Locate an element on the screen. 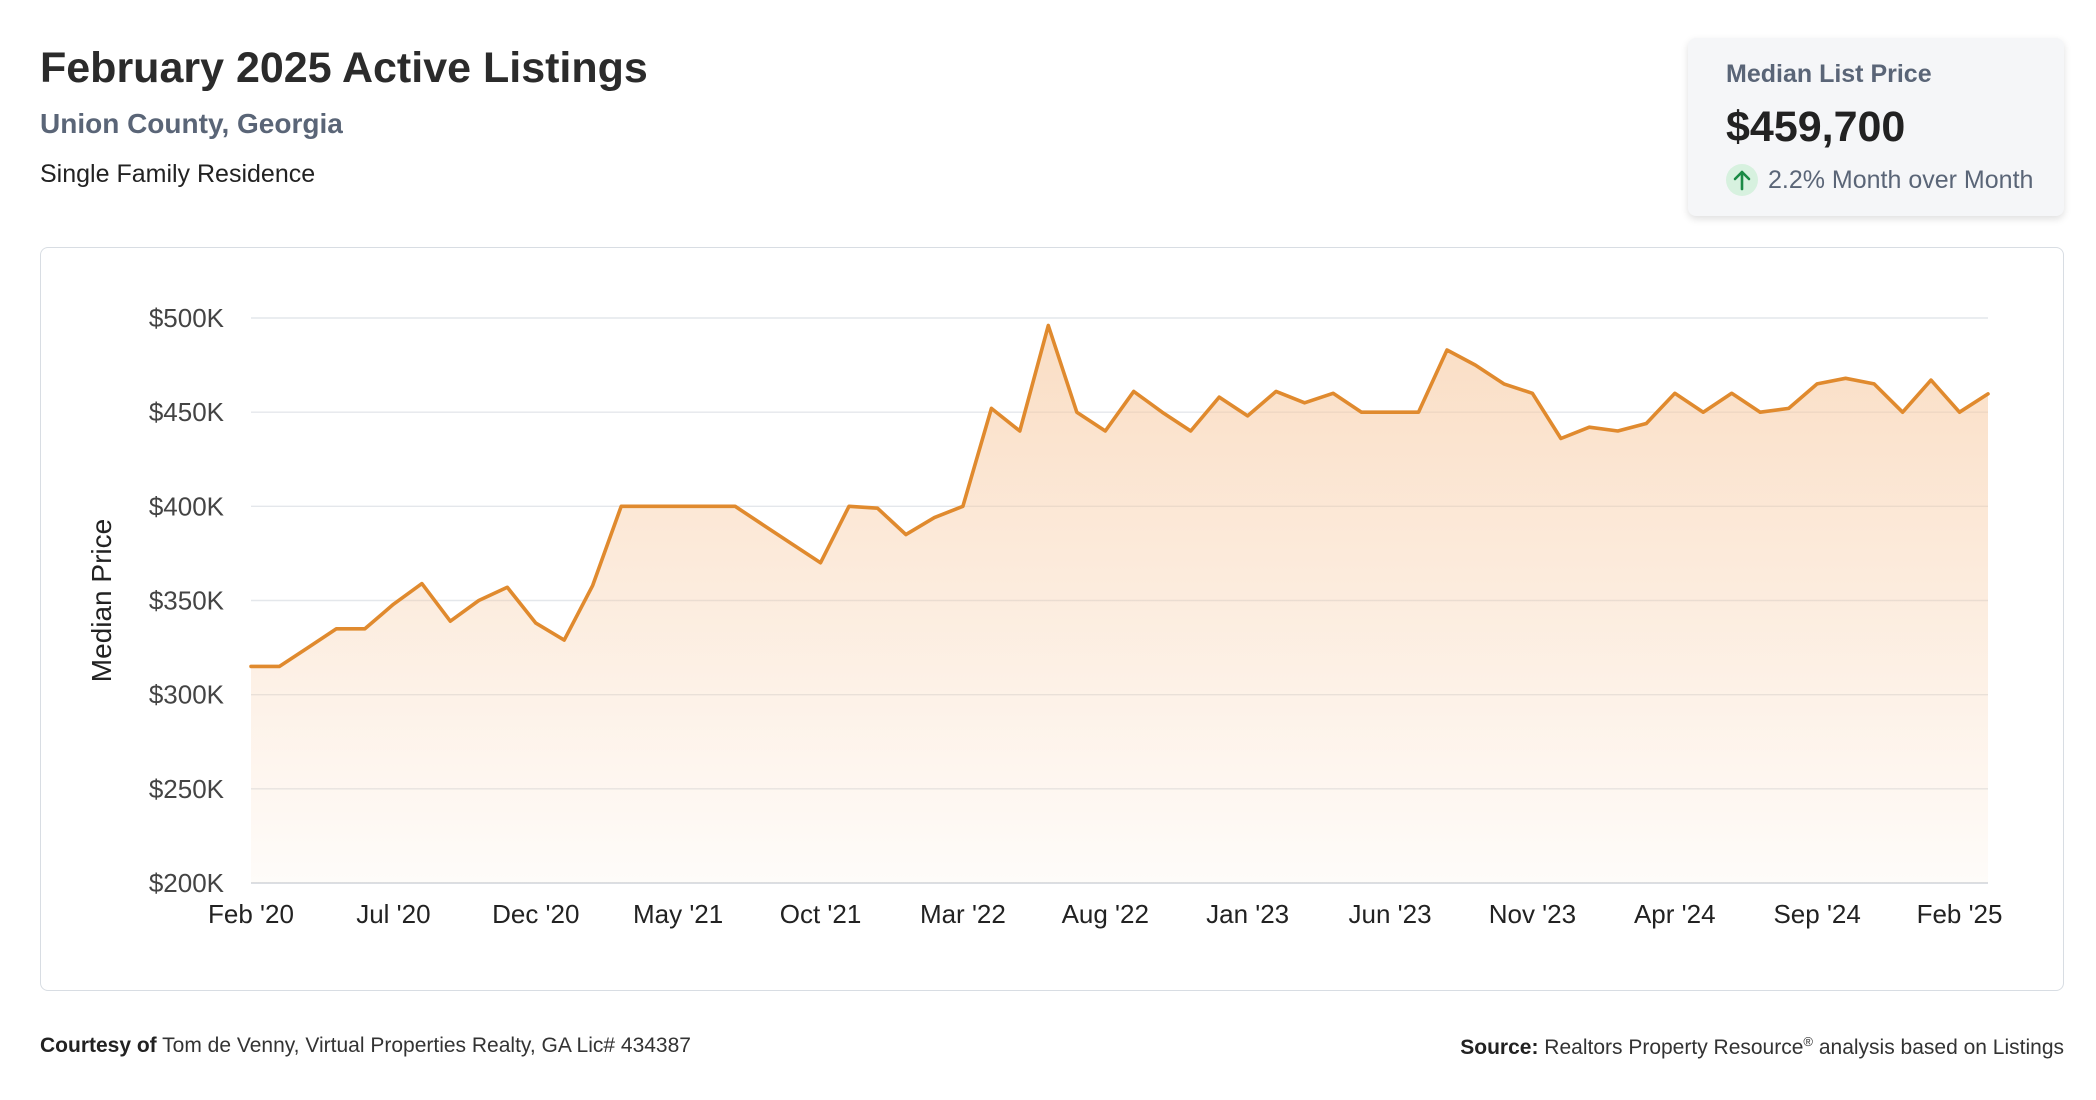 This screenshot has width=2096, height=1100. y-axis-label: Median Price is located at coordinates (101, 600).